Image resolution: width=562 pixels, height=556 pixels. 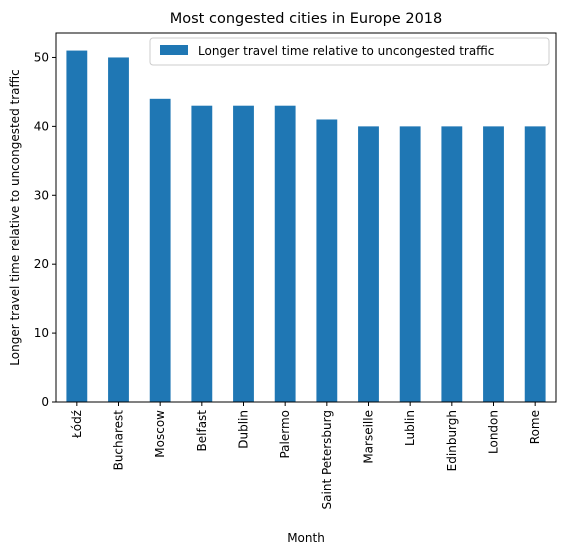 What do you see at coordinates (41, 195) in the screenshot?
I see `y-tick-label: 30` at bounding box center [41, 195].